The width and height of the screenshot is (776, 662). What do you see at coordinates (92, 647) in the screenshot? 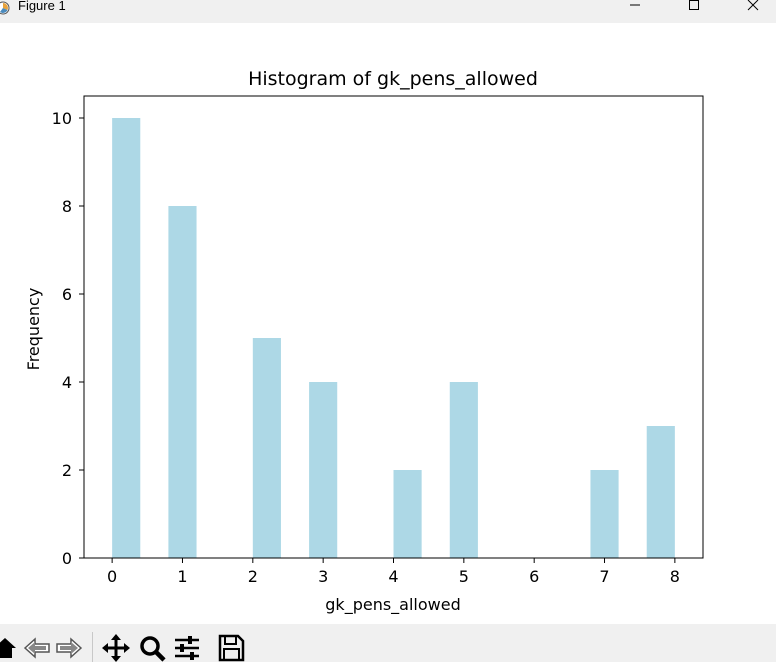
I see `toolbar-separator` at bounding box center [92, 647].